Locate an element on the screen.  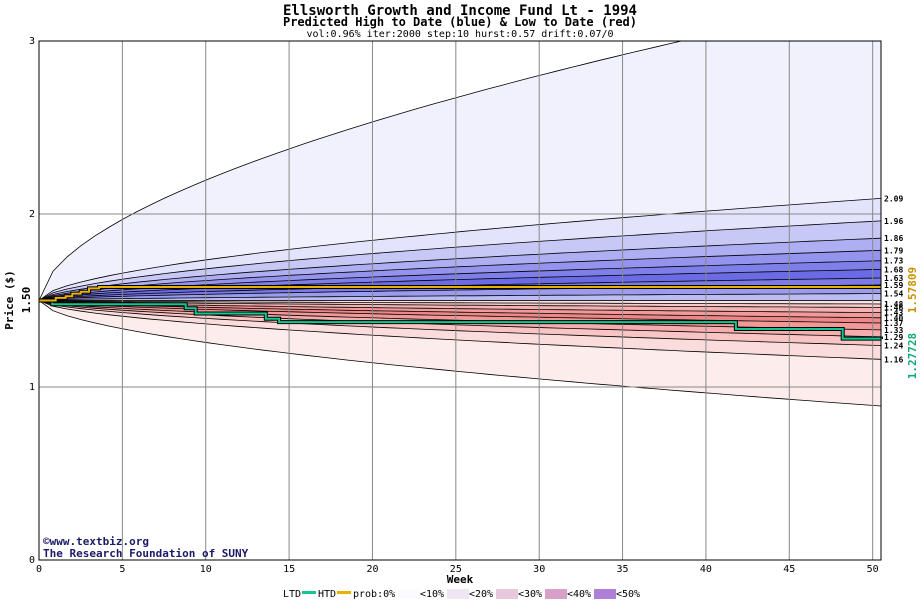
x-tick-label: 50 is located at coordinates (873, 569).